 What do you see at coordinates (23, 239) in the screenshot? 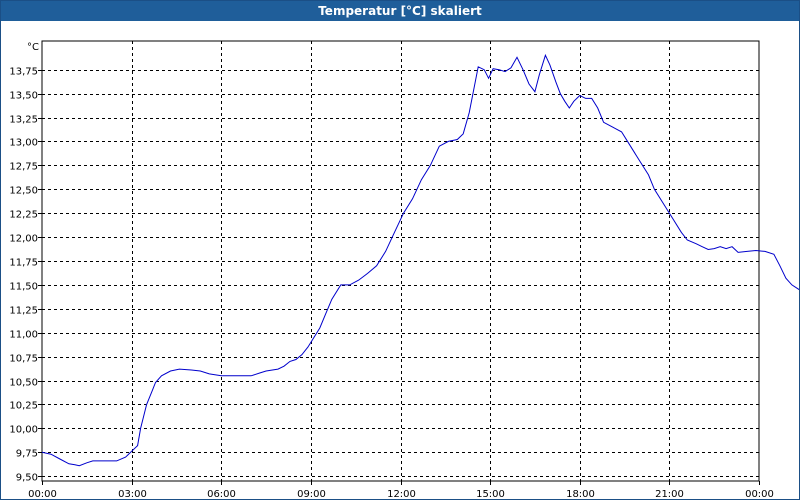
I see `y-tick-label: 12,00` at bounding box center [23, 239].